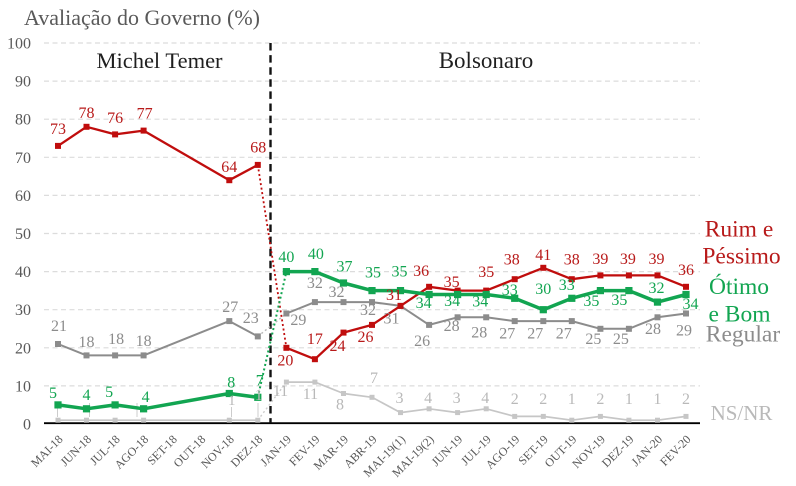  I want to click on svg-text: Ótimo, so click(739, 286).